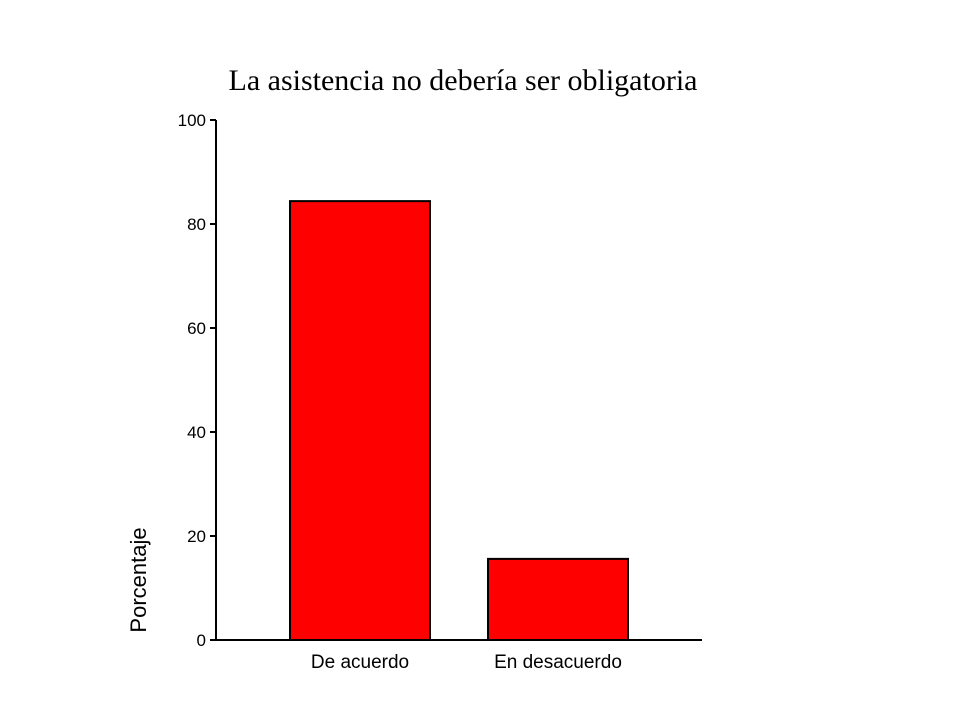 The image size is (960, 720). Describe the element at coordinates (196, 432) in the screenshot. I see `y-tick-label-40: 40` at that location.